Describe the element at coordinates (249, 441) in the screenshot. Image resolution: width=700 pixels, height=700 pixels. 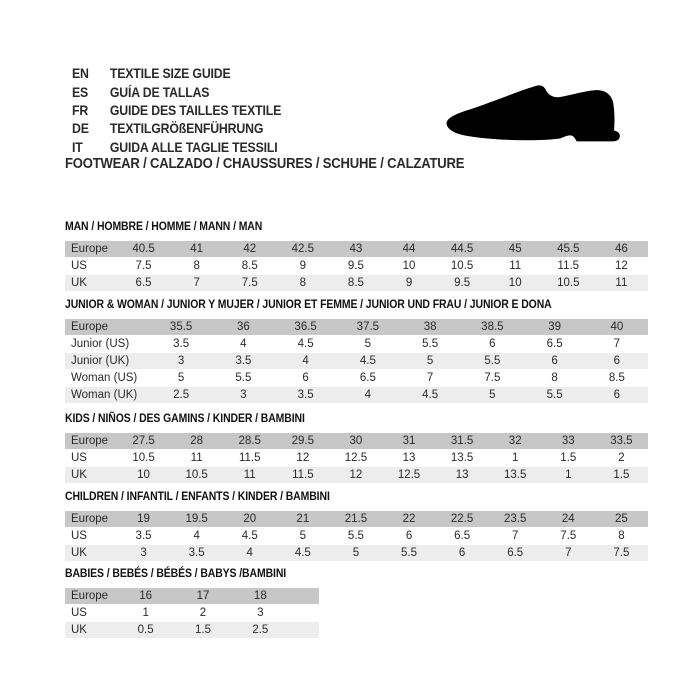
I see `size-value: 28.5` at that location.